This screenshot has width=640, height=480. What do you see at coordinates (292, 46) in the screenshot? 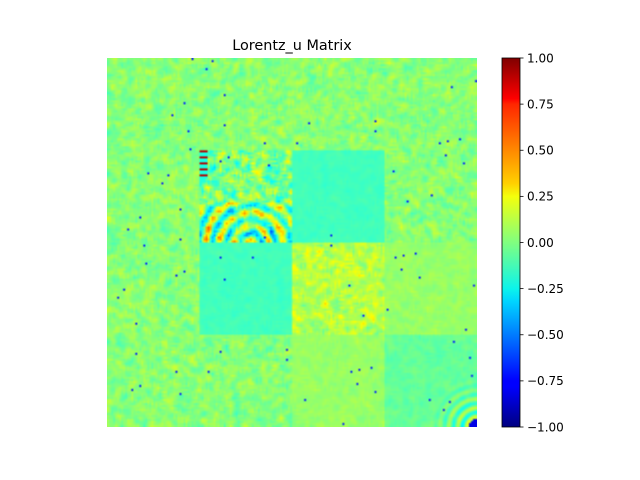
I see `chart-title: Lorentz_u Matrix` at bounding box center [292, 46].